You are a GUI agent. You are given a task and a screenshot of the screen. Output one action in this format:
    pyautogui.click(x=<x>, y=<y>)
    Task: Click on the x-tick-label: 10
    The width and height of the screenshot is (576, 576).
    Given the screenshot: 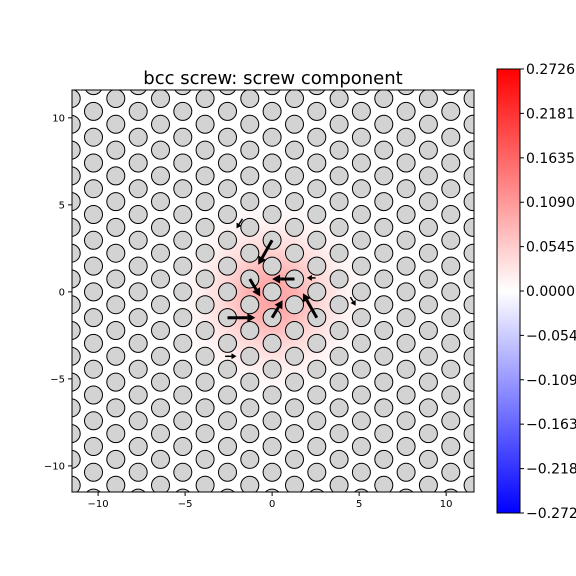 What is the action you would take?
    pyautogui.click(x=446, y=504)
    